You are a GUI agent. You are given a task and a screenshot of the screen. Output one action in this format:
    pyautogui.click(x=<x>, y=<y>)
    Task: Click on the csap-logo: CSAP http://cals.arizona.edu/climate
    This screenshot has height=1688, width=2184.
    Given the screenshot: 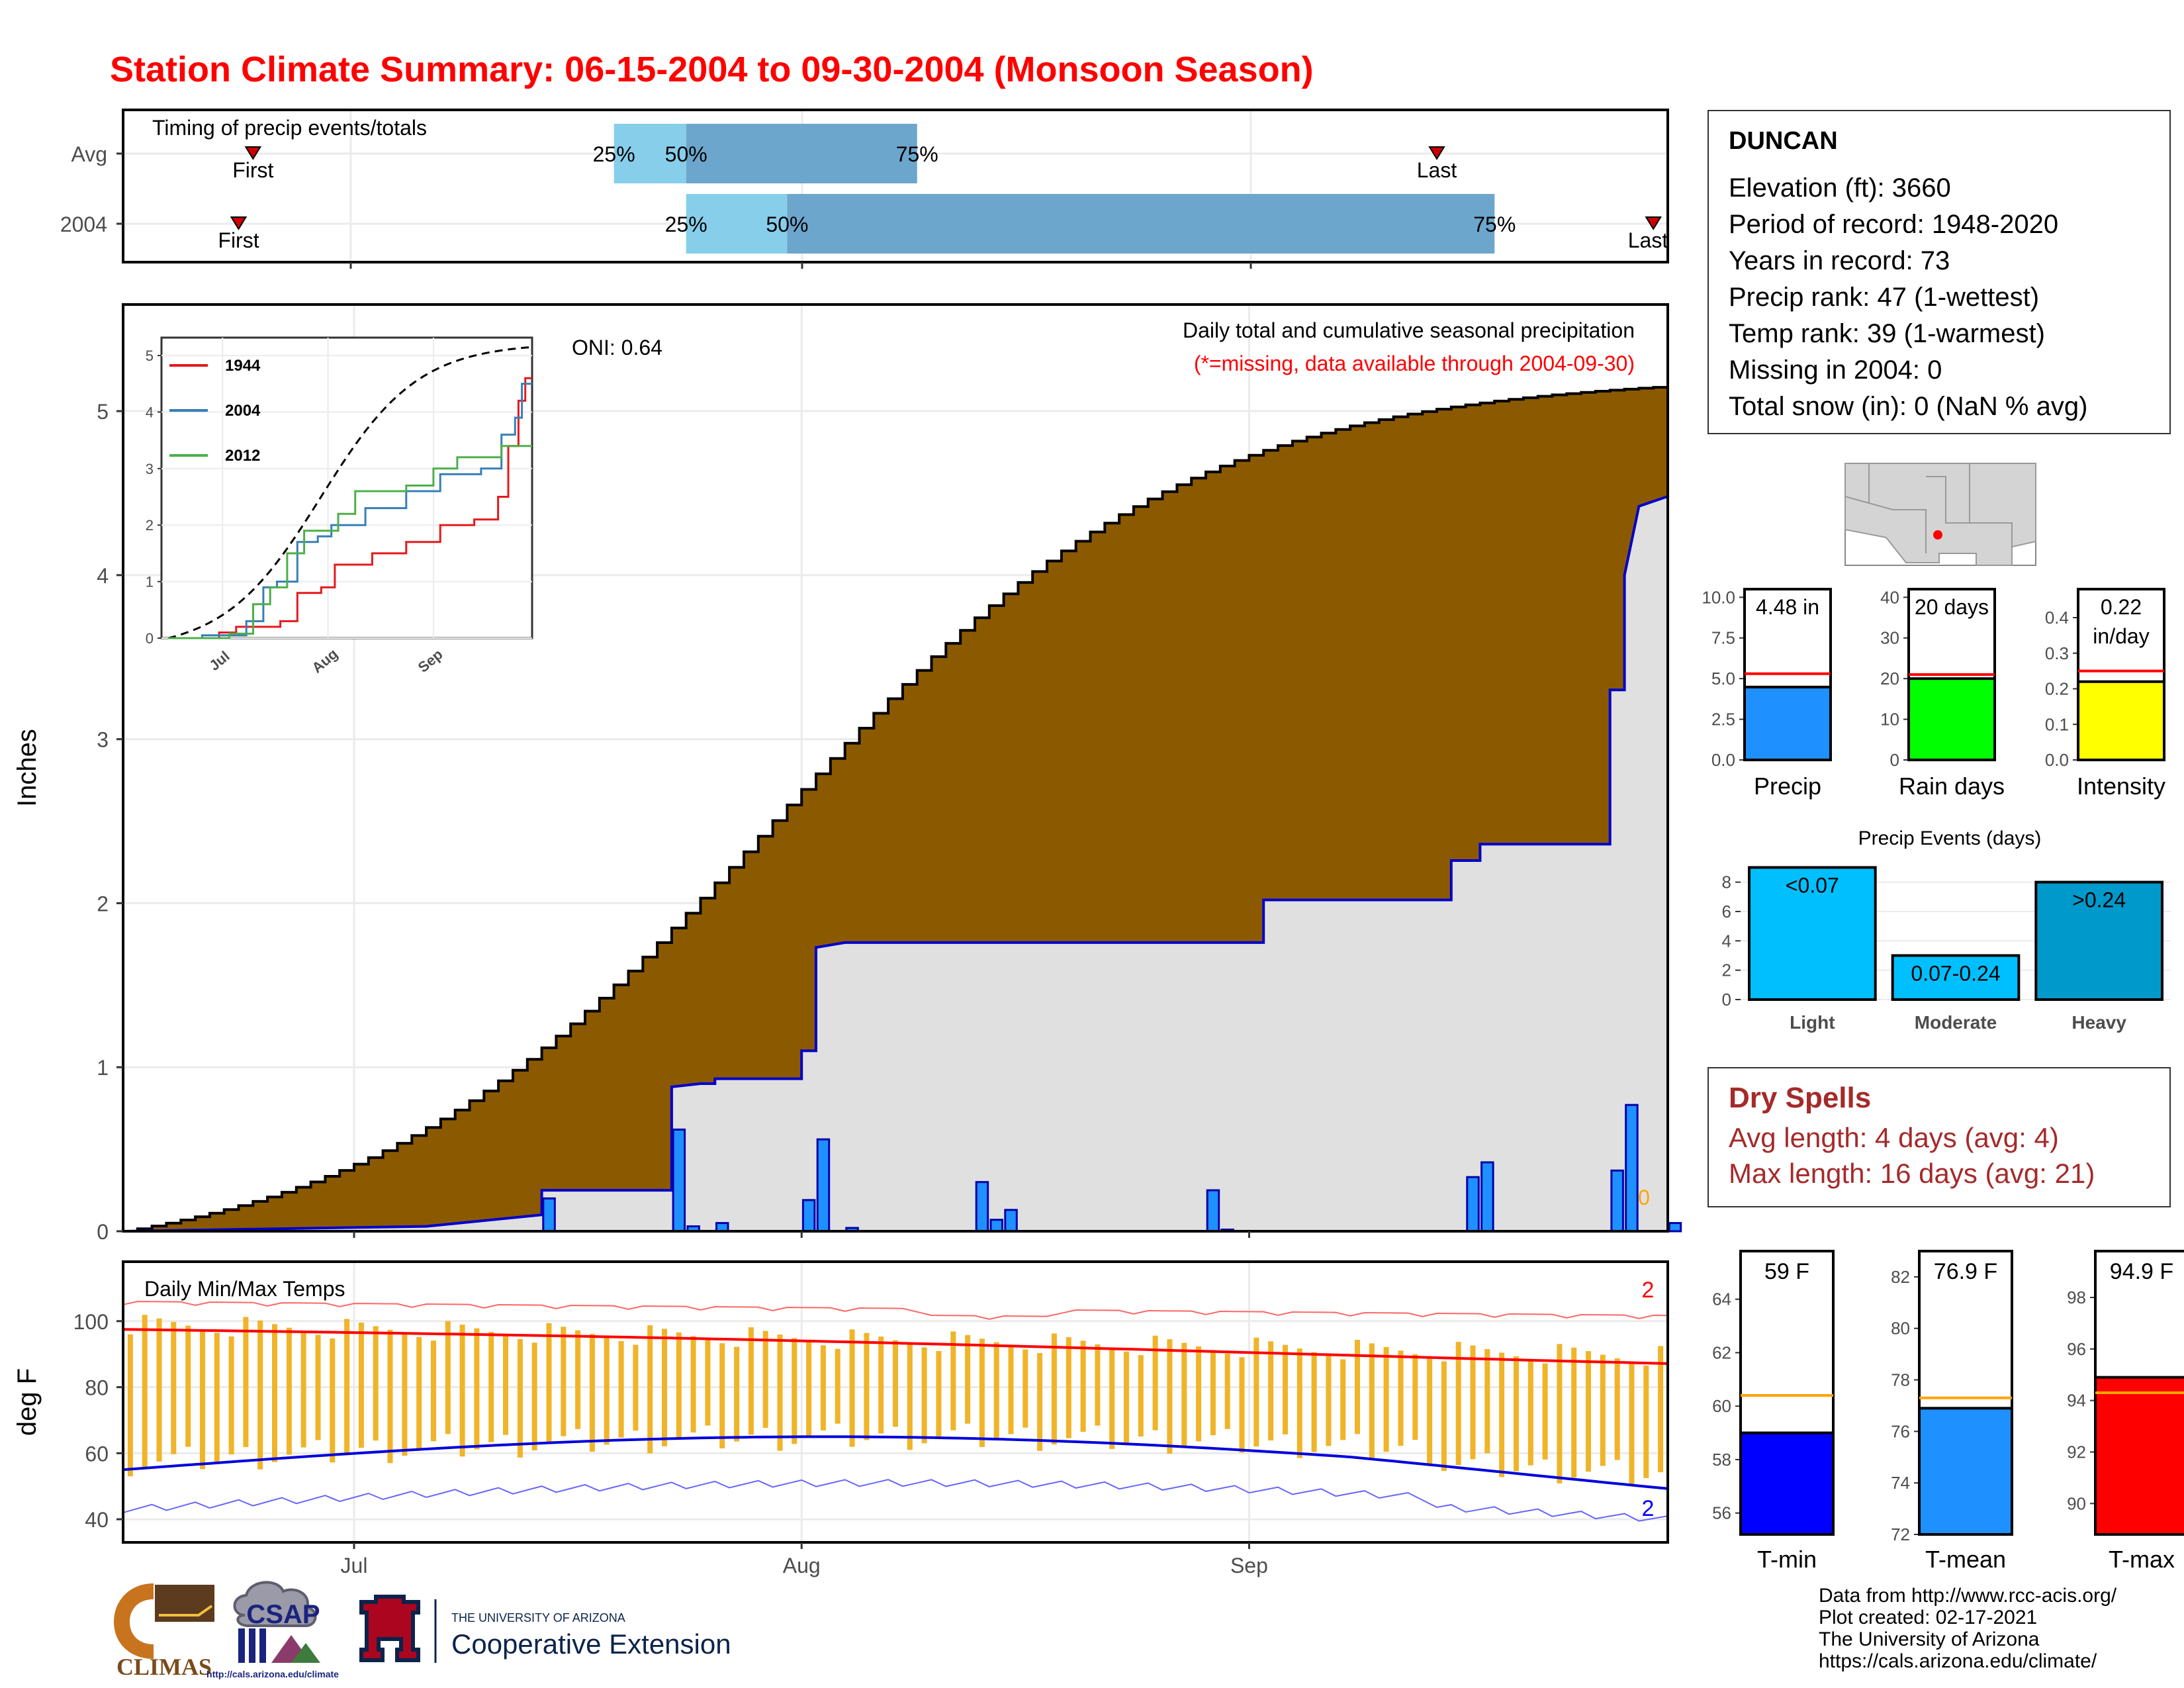 What is the action you would take?
    pyautogui.click(x=272, y=1630)
    